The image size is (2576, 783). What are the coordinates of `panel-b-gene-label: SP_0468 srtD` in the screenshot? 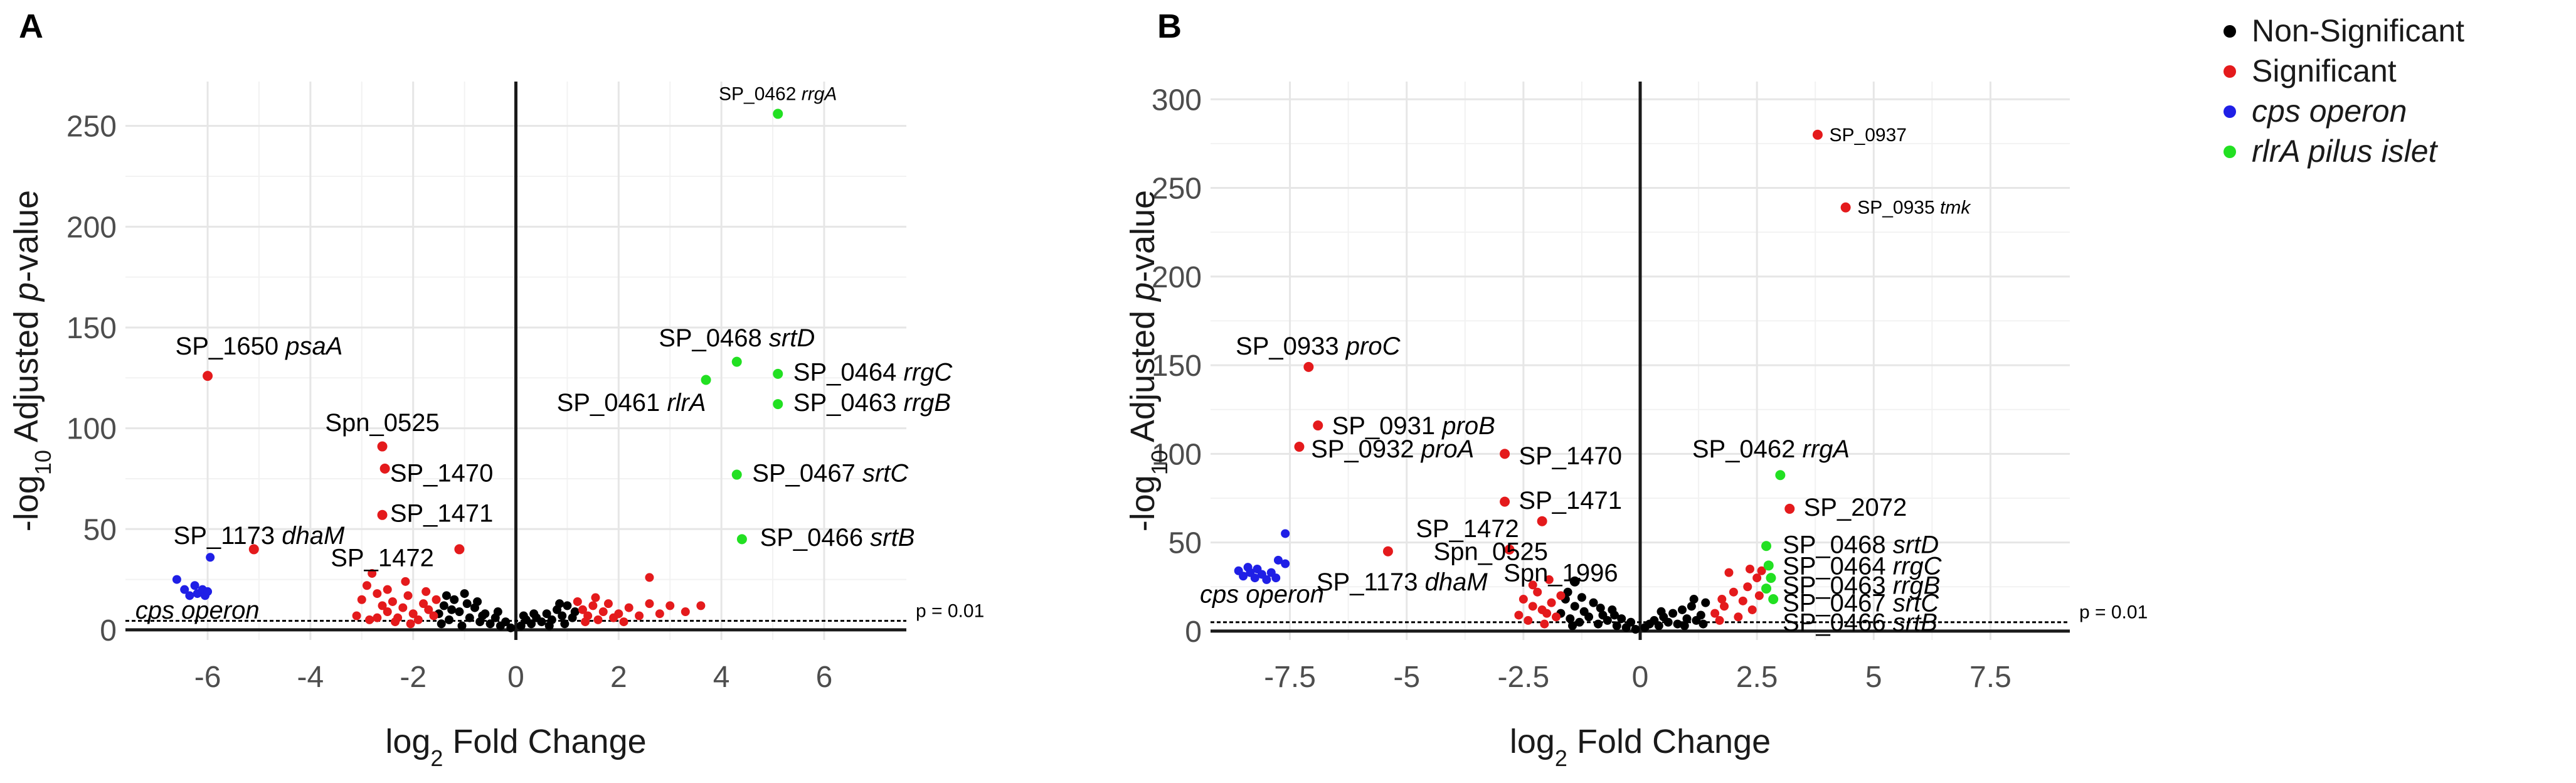 It's located at (1861, 544).